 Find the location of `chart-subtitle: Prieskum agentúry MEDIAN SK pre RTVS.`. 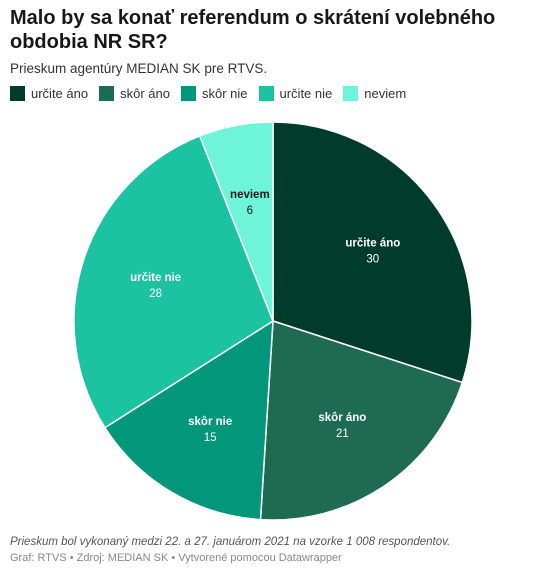

chart-subtitle: Prieskum agentúry MEDIAN SK pre RTVS. is located at coordinates (139, 68).